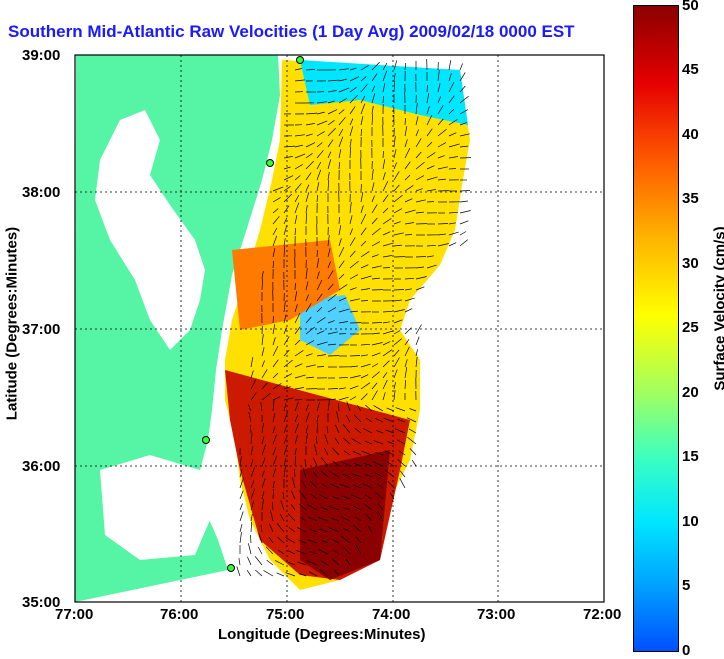 The image size is (724, 659). Describe the element at coordinates (285, 614) in the screenshot. I see `x-tick-label: 75:00` at that location.